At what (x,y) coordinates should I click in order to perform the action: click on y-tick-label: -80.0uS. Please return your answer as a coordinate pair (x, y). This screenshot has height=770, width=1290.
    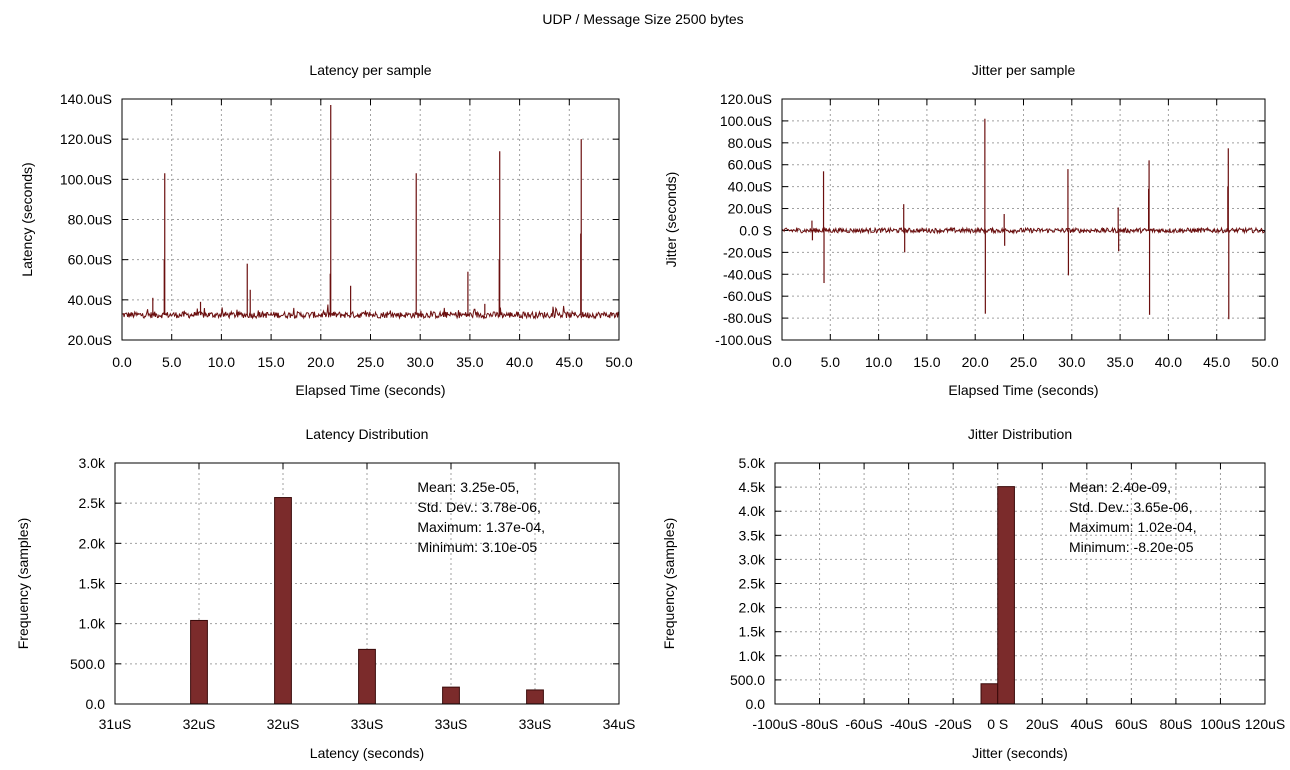
    Looking at the image, I should click on (747, 318).